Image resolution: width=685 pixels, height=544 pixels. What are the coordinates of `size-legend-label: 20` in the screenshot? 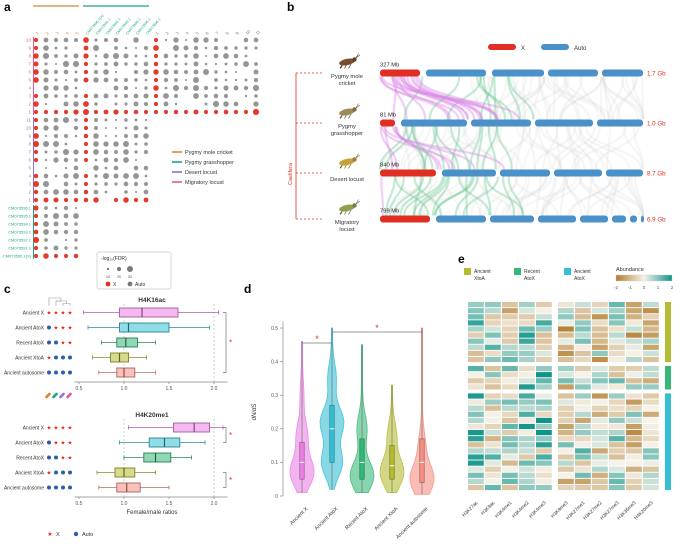 It's located at (119, 277).